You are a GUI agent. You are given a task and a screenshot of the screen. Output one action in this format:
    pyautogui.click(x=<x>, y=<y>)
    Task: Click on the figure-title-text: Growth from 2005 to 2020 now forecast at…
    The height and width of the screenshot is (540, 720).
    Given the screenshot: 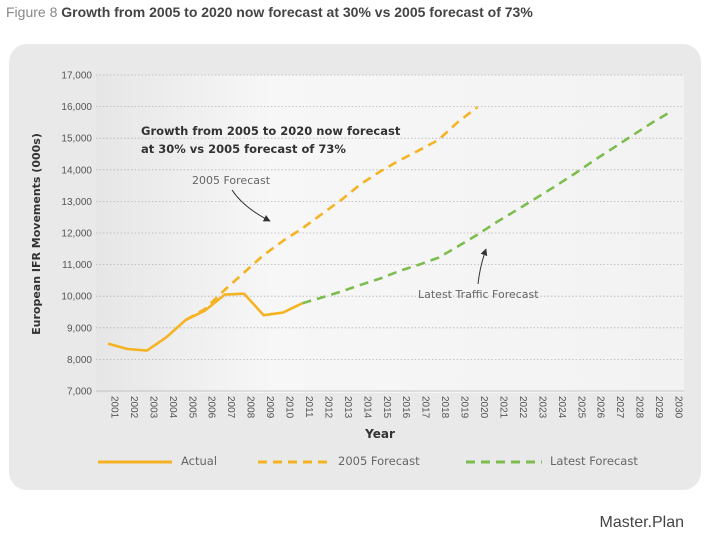 What is the action you would take?
    pyautogui.click(x=297, y=12)
    